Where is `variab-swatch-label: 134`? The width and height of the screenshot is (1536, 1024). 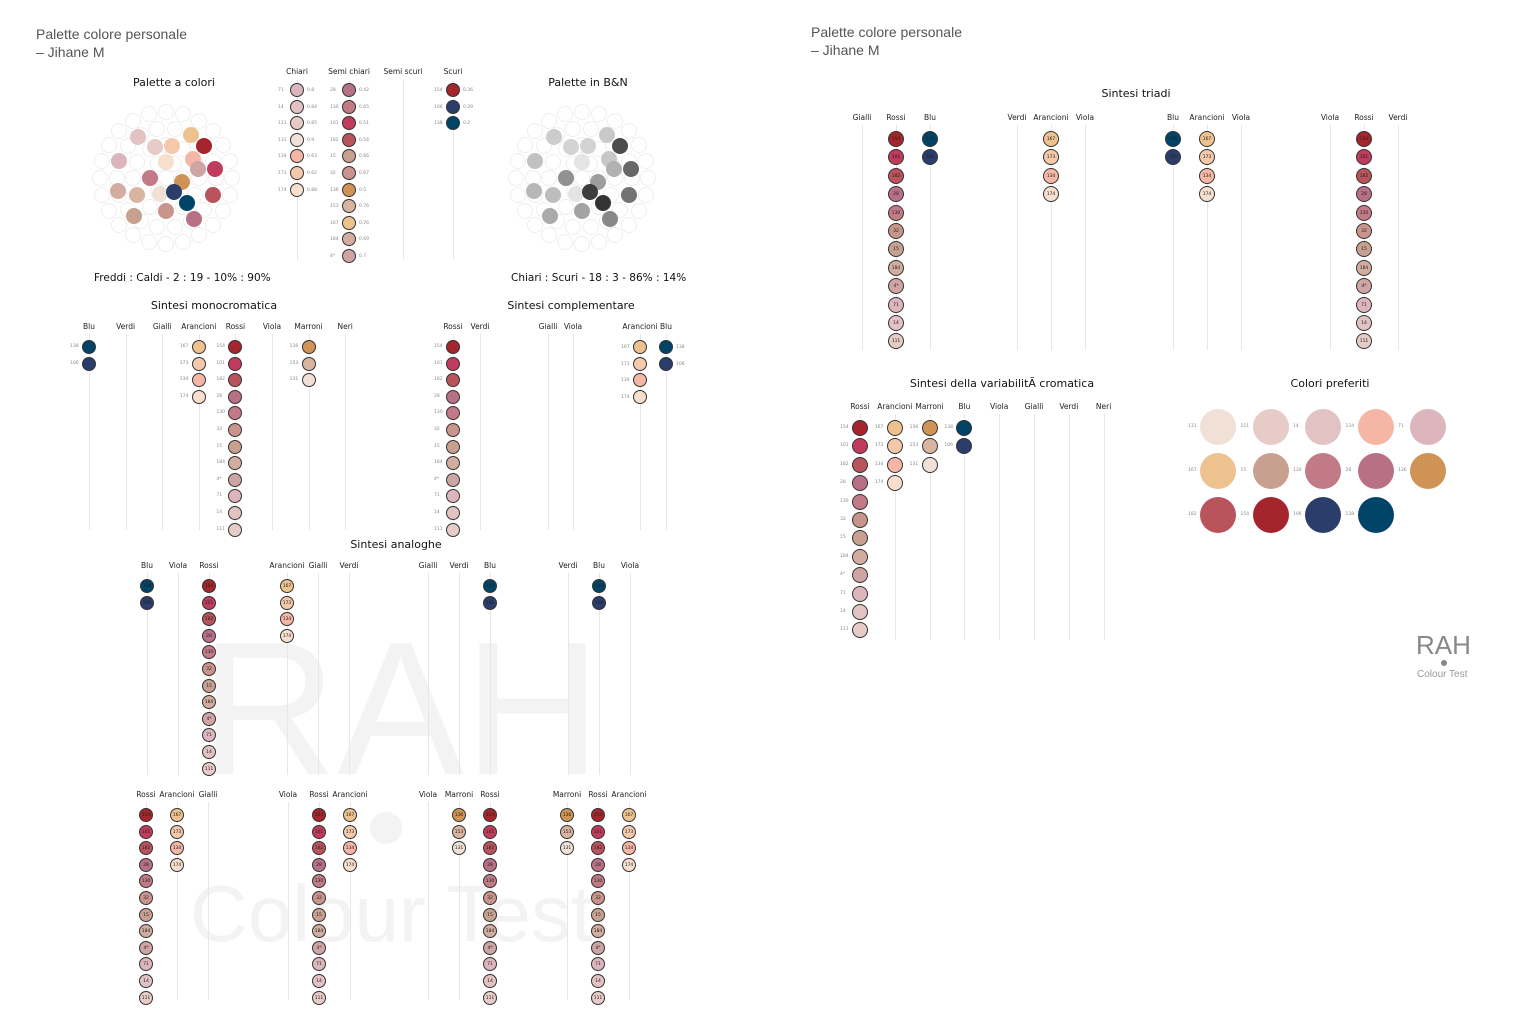 variab-swatch-label: 134 is located at coordinates (879, 464).